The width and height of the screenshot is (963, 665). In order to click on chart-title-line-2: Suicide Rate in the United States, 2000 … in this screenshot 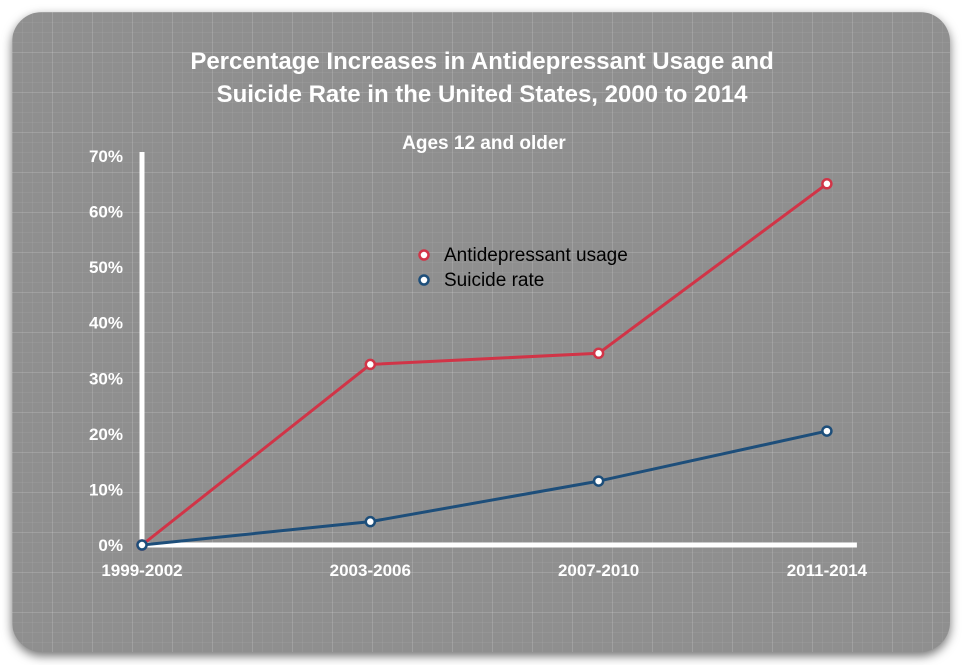, I will do `click(483, 94)`.